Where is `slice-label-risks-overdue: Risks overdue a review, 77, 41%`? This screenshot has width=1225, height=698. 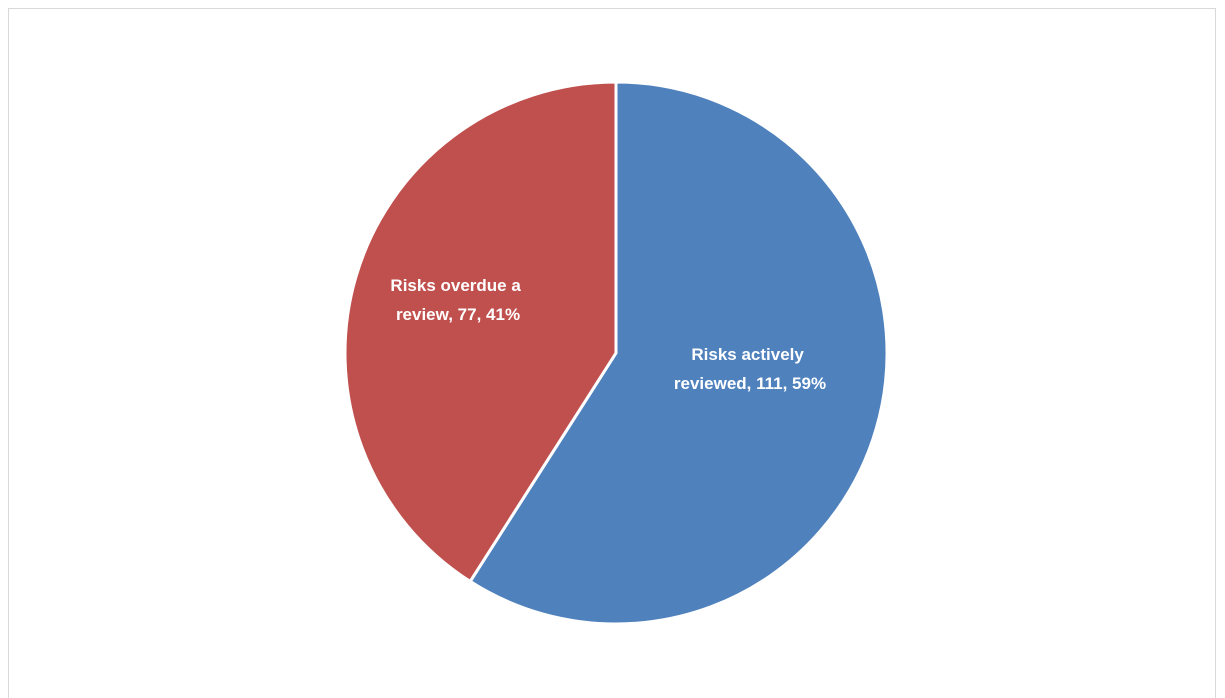
slice-label-risks-overdue: Risks overdue a review, 77, 41% is located at coordinates (457, 300).